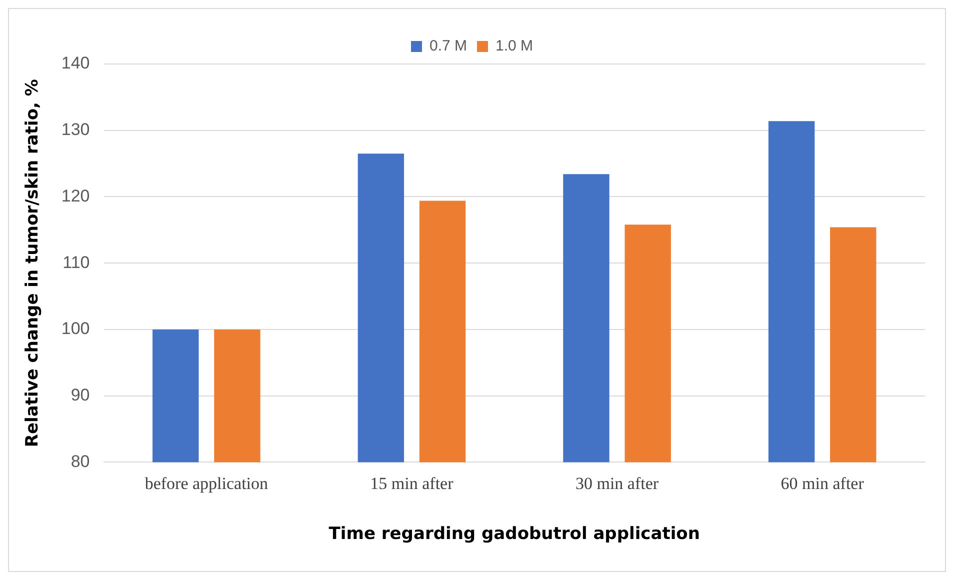 The image size is (954, 580). What do you see at coordinates (412, 483) in the screenshot?
I see `x-tick-label: 15 min after` at bounding box center [412, 483].